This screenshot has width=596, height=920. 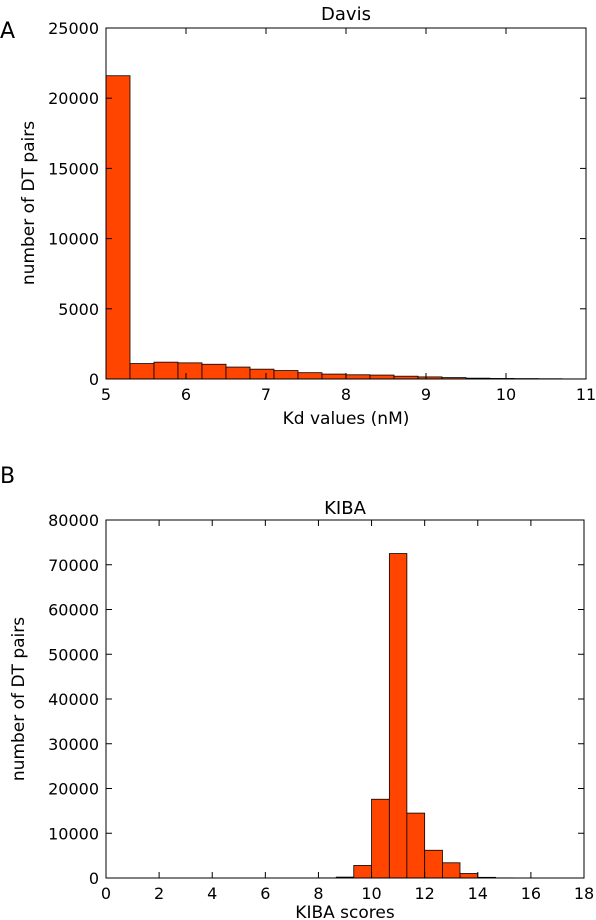 I want to click on kiba-y-axis-label: number of DT pairs, so click(x=19, y=699).